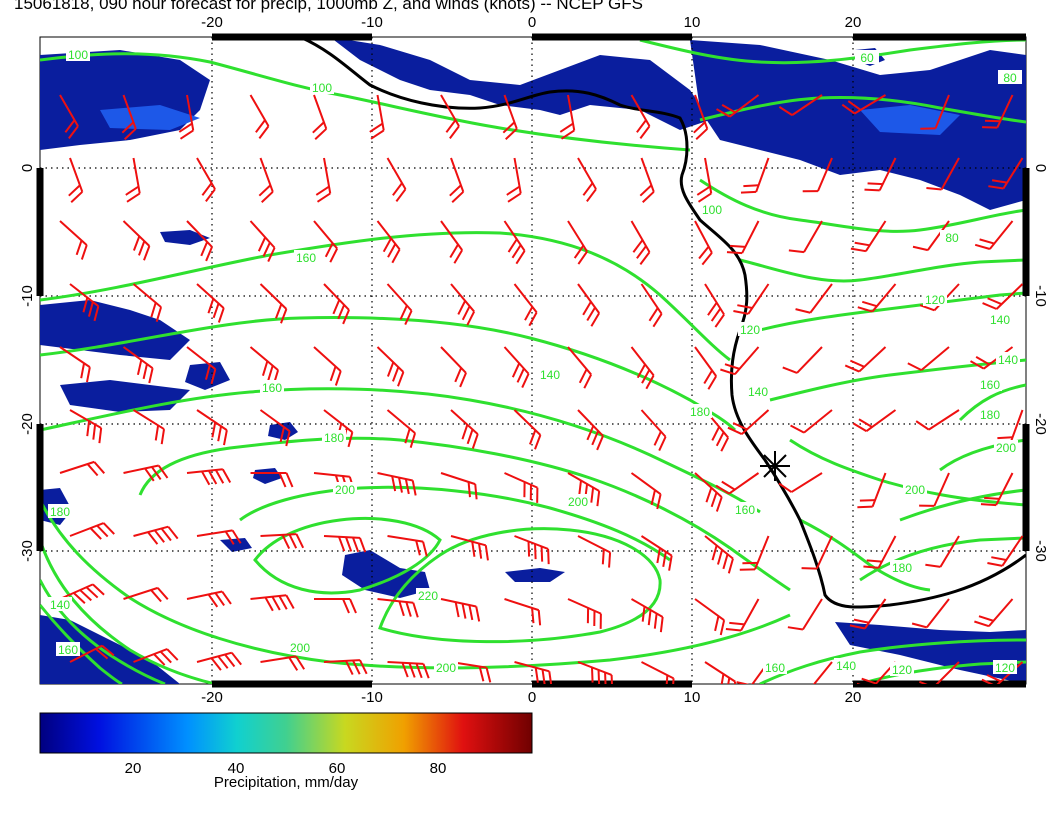 This screenshot has width=1056, height=816. I want to click on bottom-lon-labels: -20 -10 0 10 20, so click(531, 697).